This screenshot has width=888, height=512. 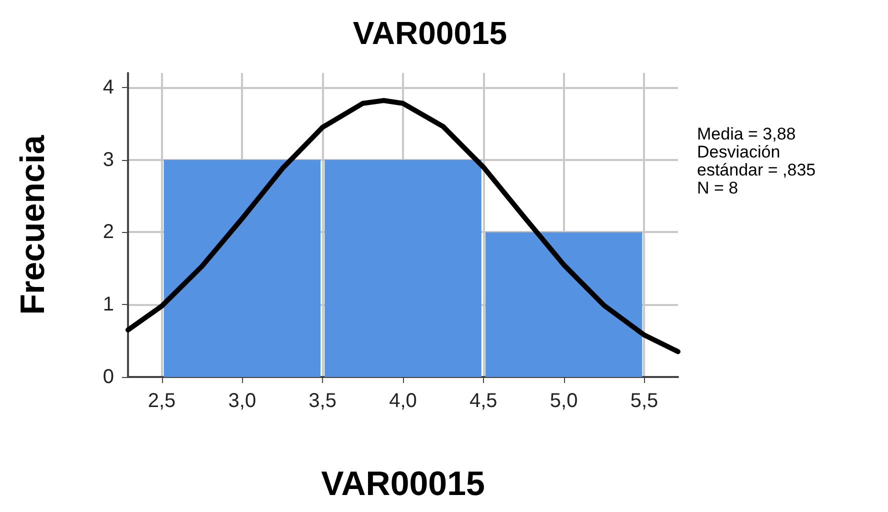 What do you see at coordinates (430, 33) in the screenshot?
I see `chart-title: VAR00015` at bounding box center [430, 33].